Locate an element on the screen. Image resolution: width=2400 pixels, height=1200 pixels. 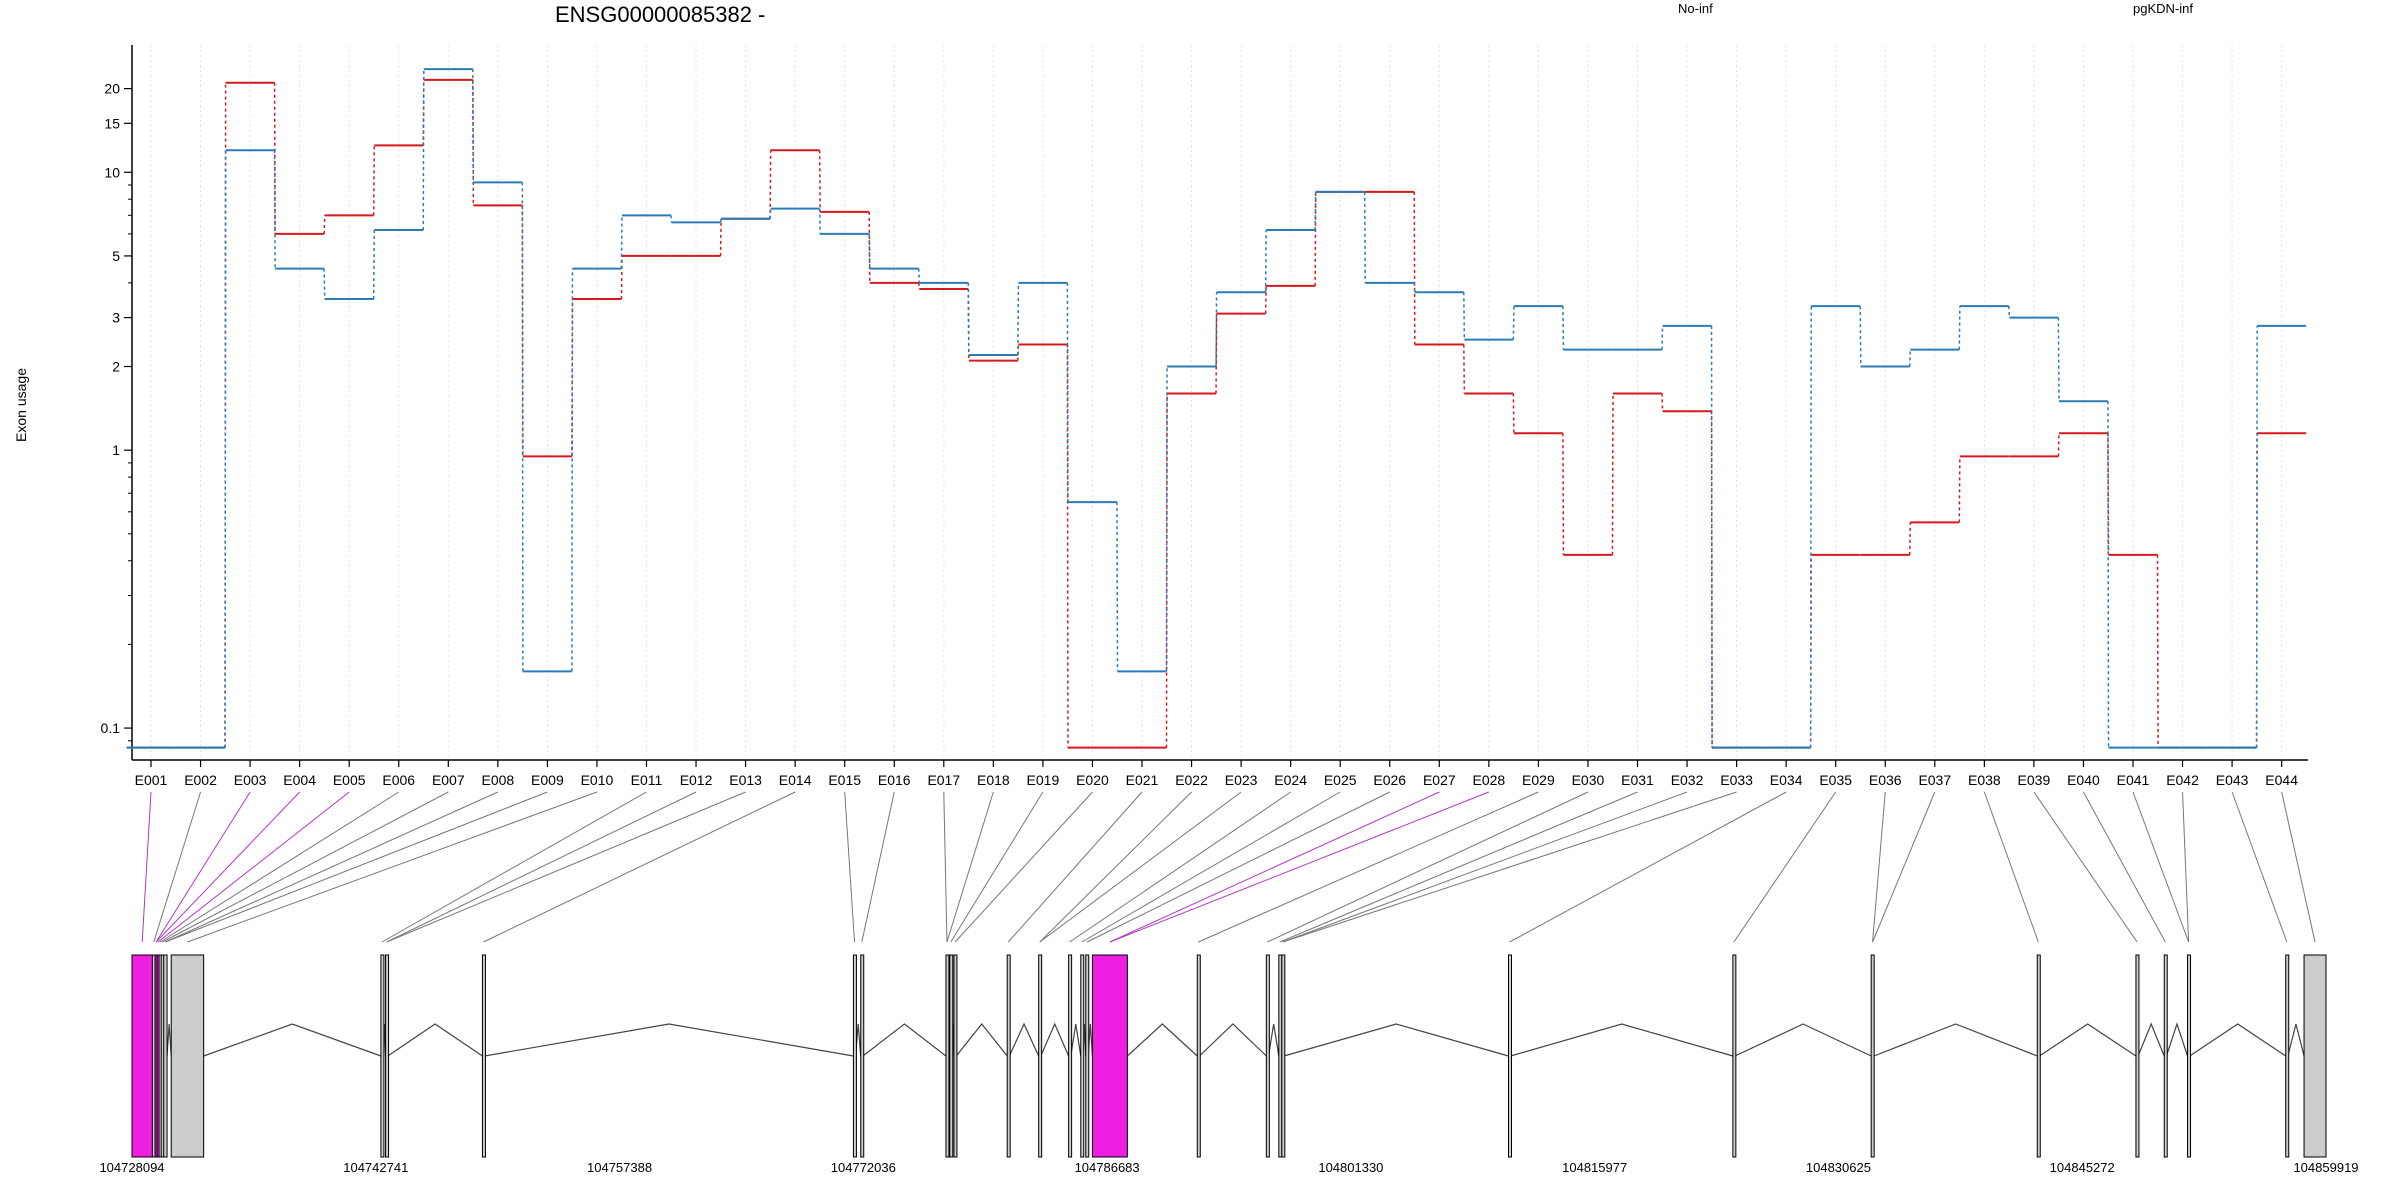
coordinate-label: 104815977 is located at coordinates (1594, 1167).